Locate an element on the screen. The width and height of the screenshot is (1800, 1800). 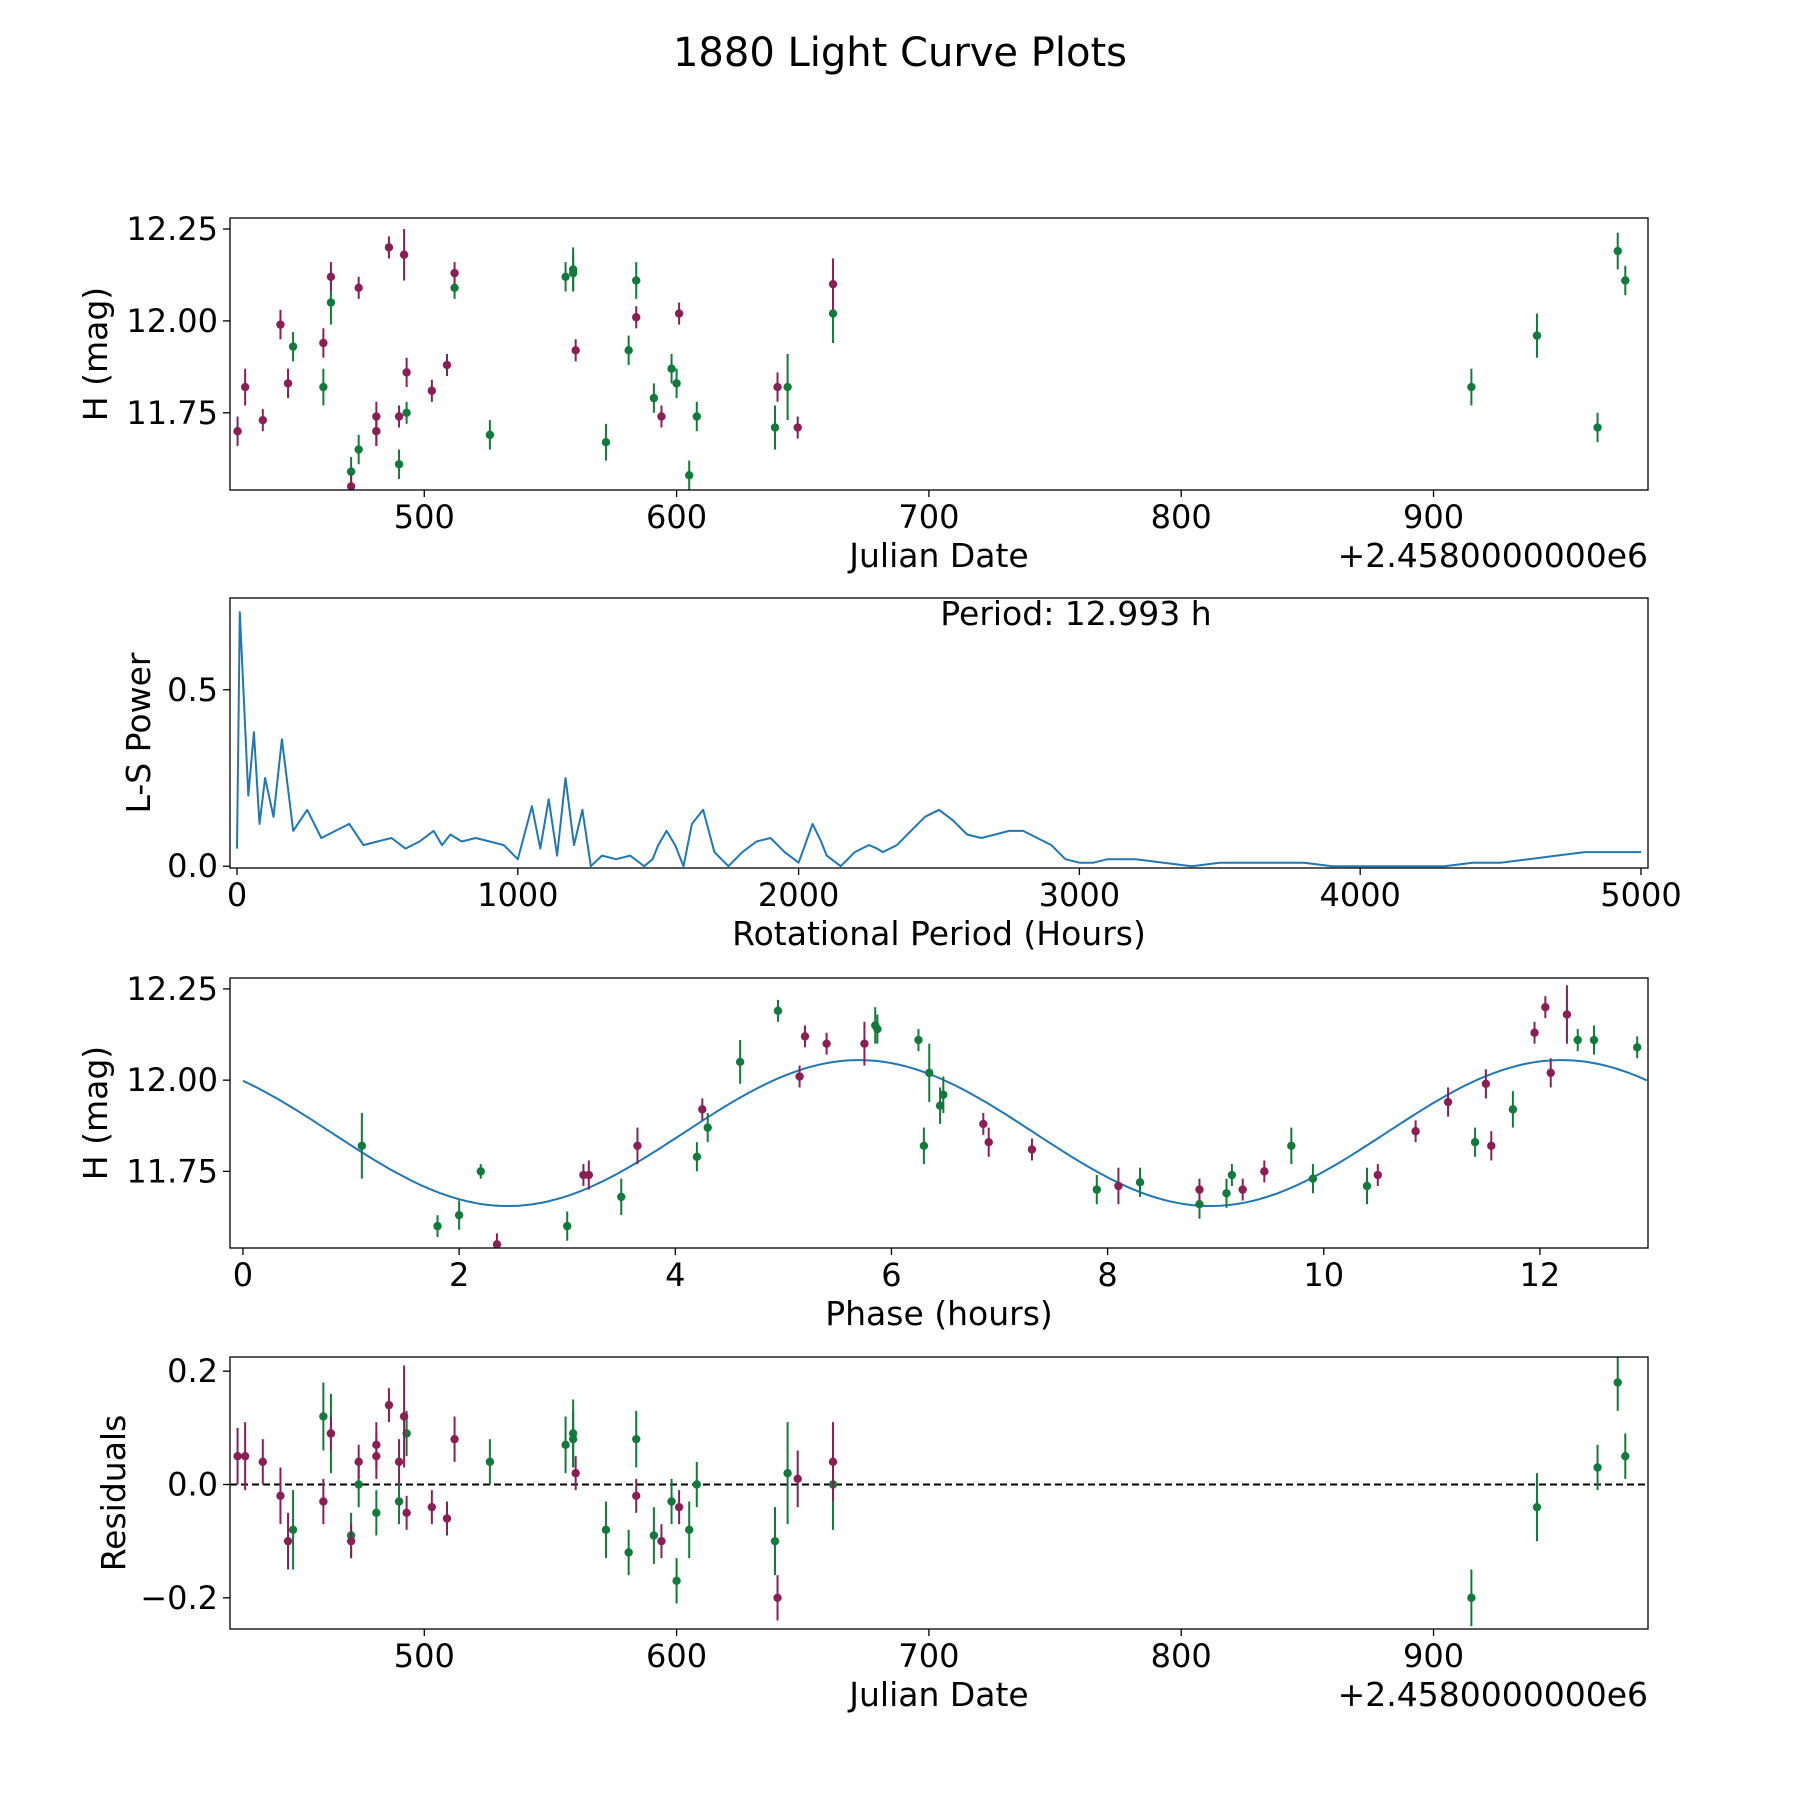
x-tick-label: 4 is located at coordinates (675, 1275).